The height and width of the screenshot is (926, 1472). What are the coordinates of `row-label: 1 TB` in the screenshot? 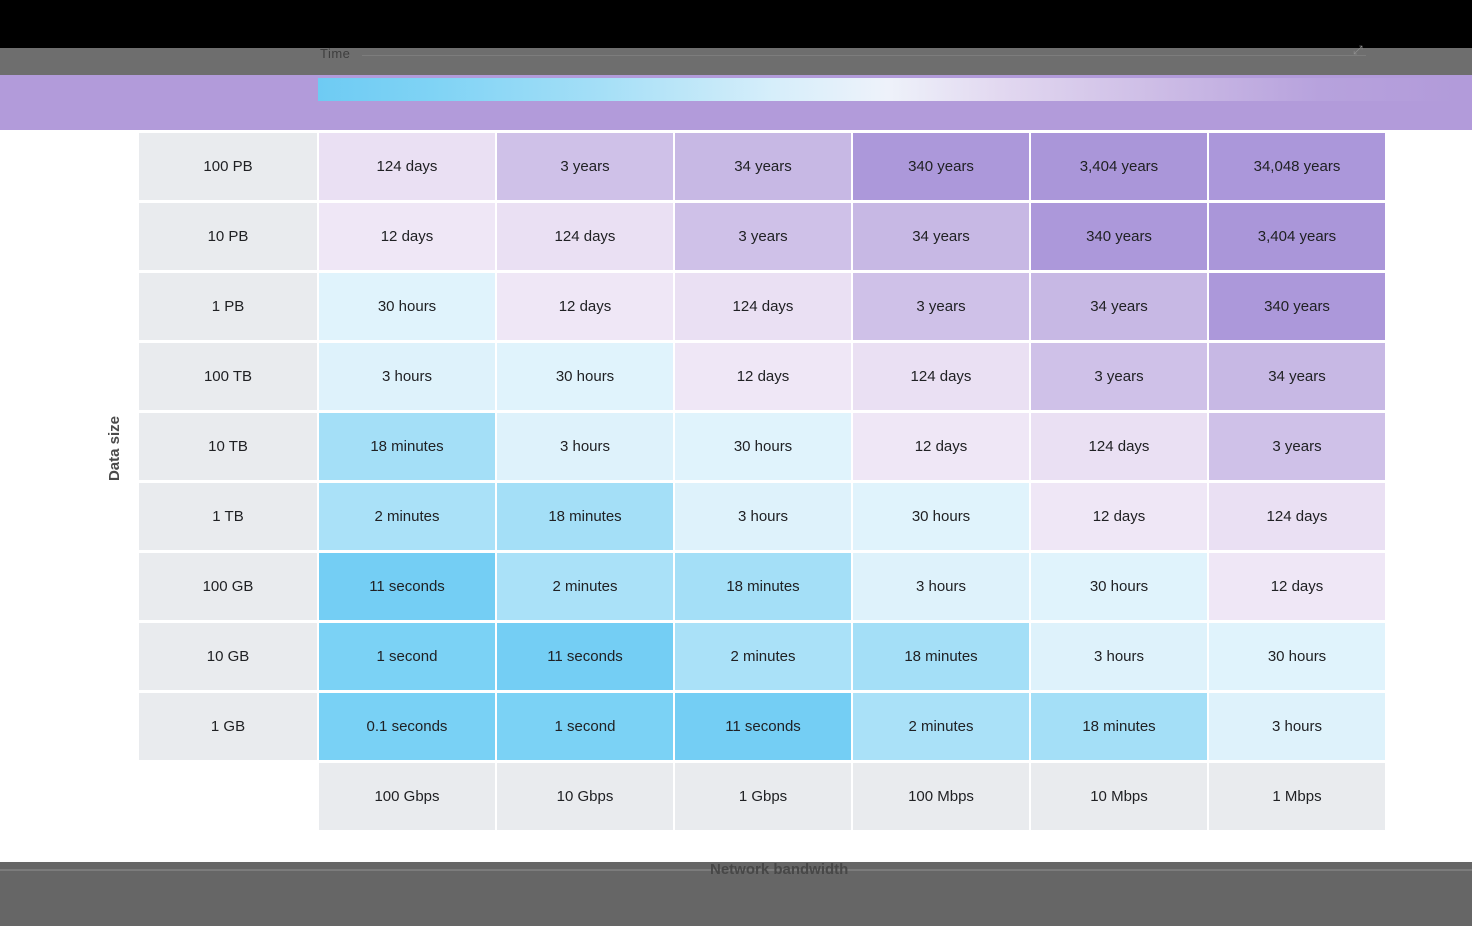 It's located at (228, 516).